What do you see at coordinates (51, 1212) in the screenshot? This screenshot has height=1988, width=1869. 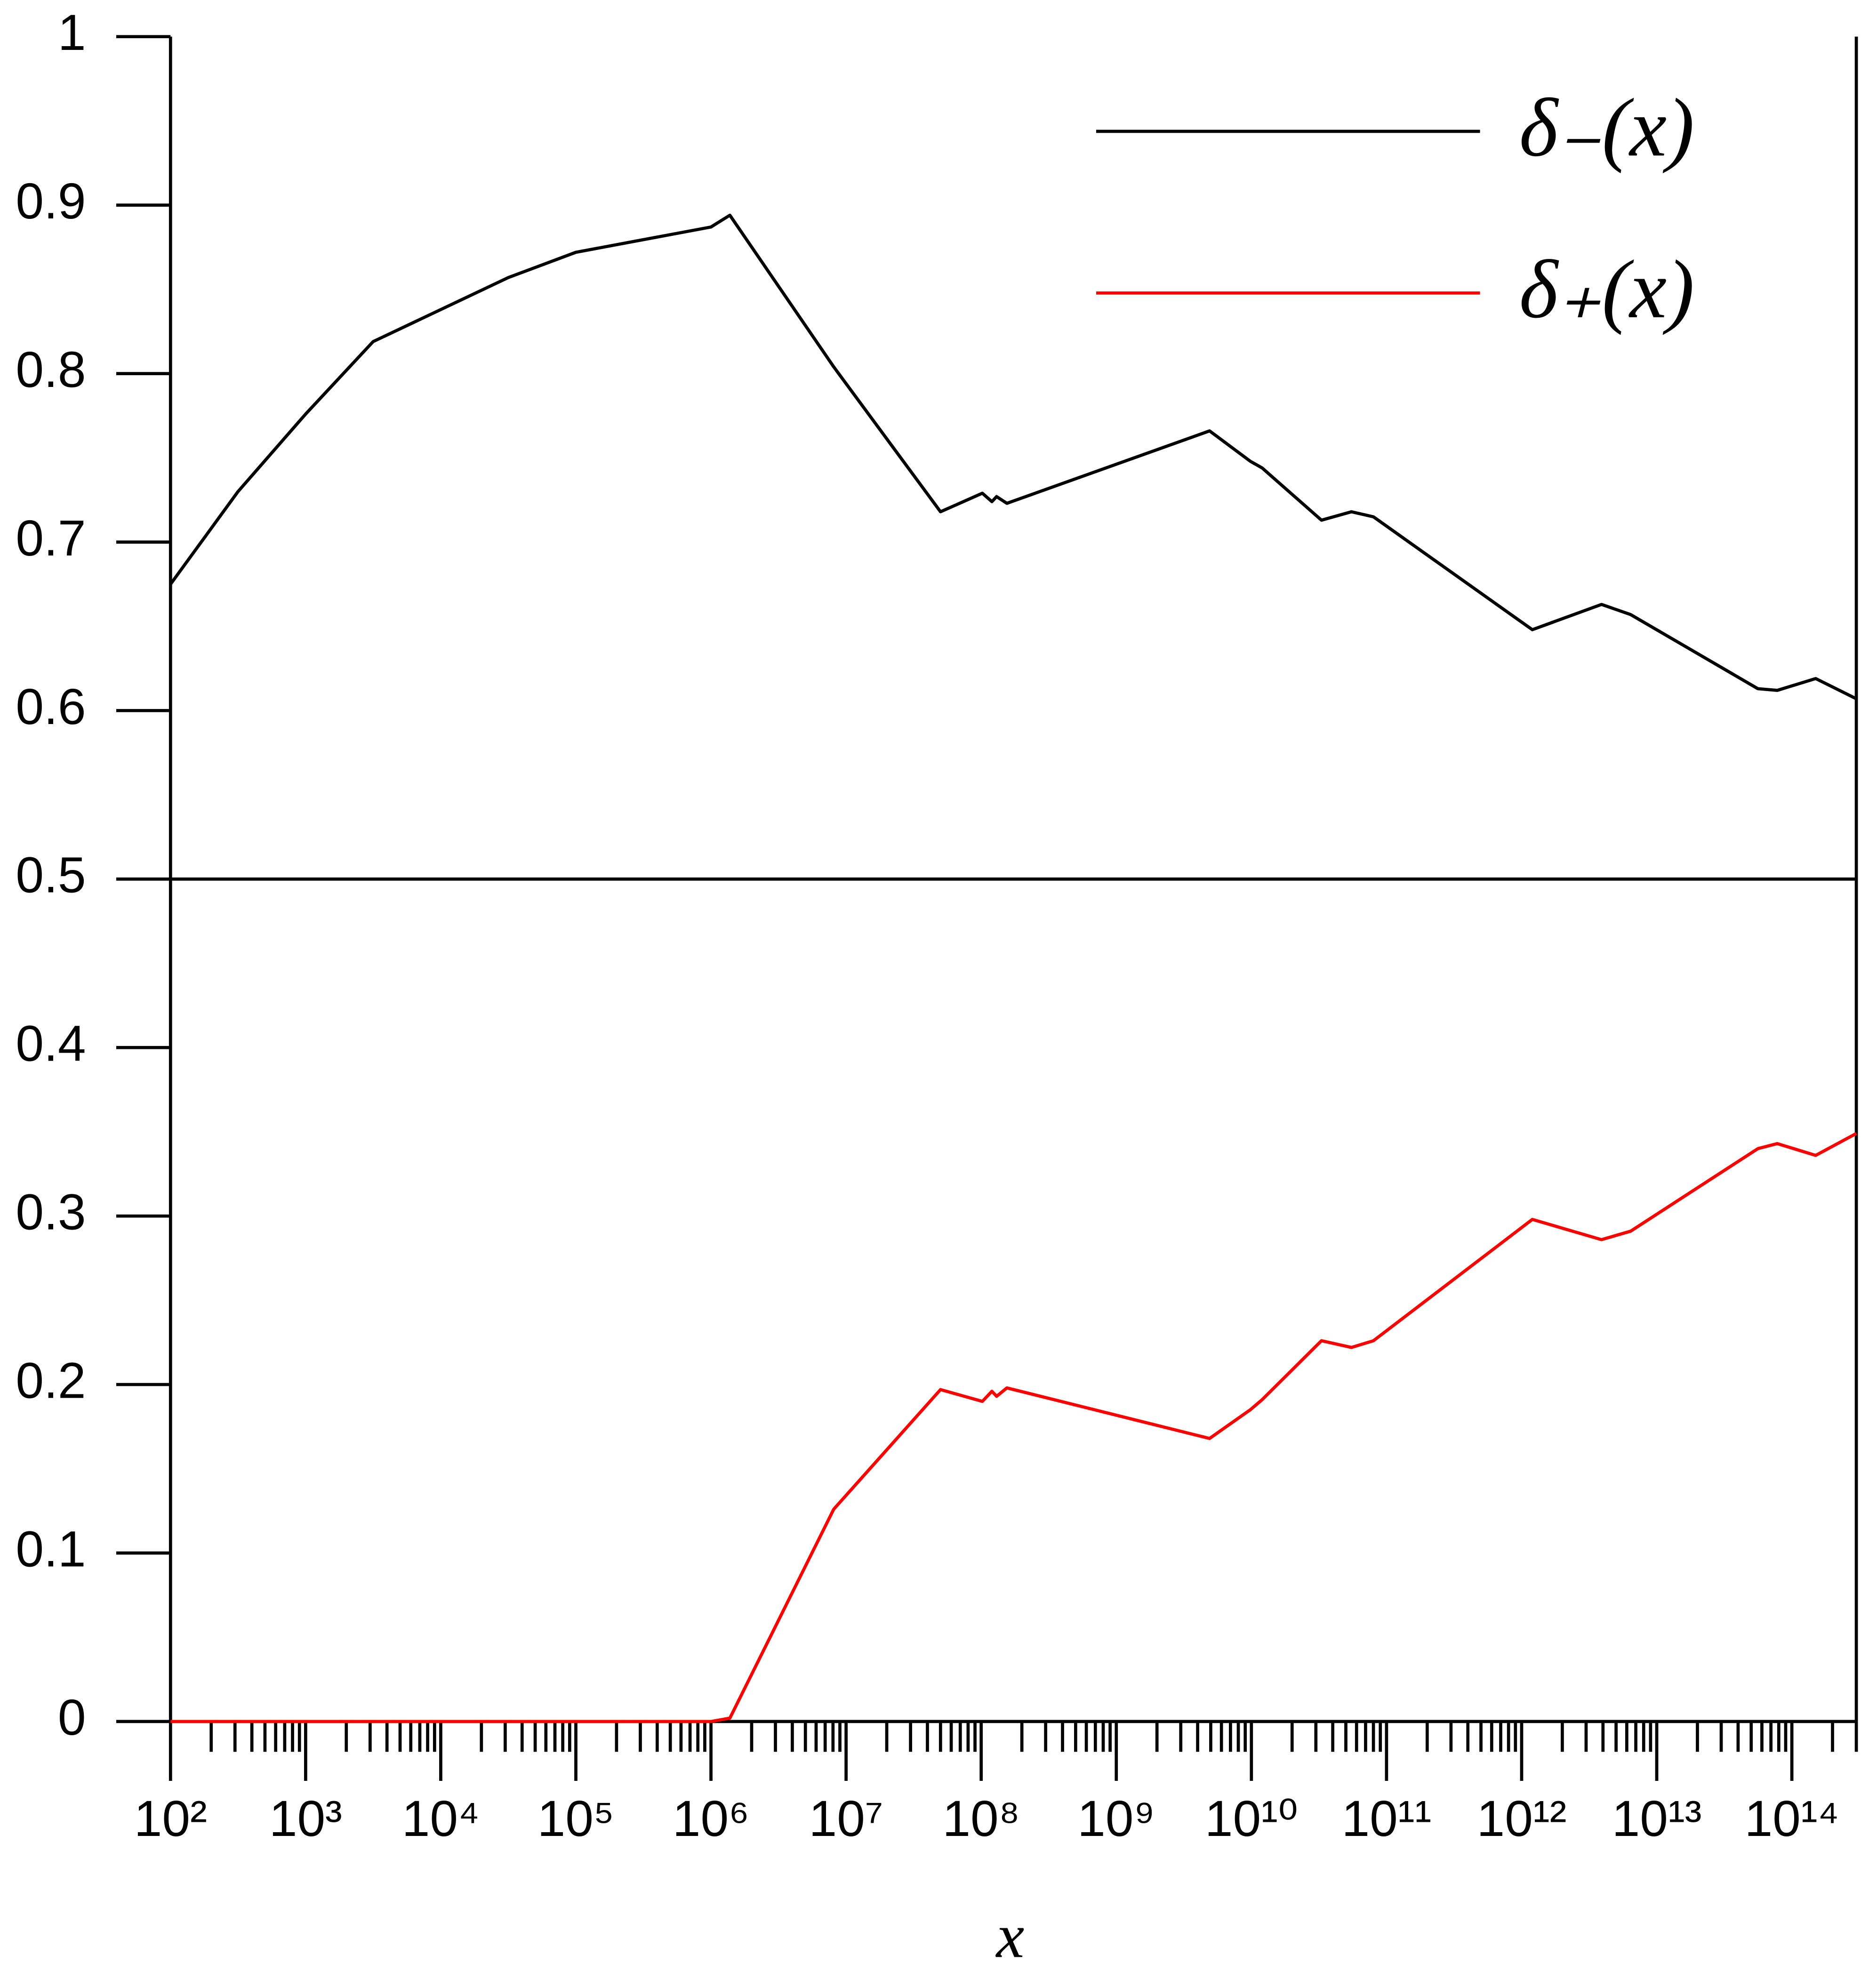 I see `y-tick-label: 0.3` at bounding box center [51, 1212].